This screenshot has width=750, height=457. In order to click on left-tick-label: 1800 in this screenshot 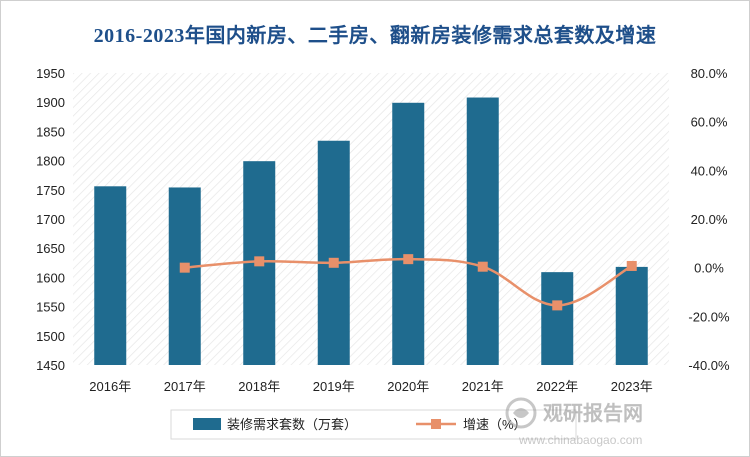, I will do `click(50, 161)`.